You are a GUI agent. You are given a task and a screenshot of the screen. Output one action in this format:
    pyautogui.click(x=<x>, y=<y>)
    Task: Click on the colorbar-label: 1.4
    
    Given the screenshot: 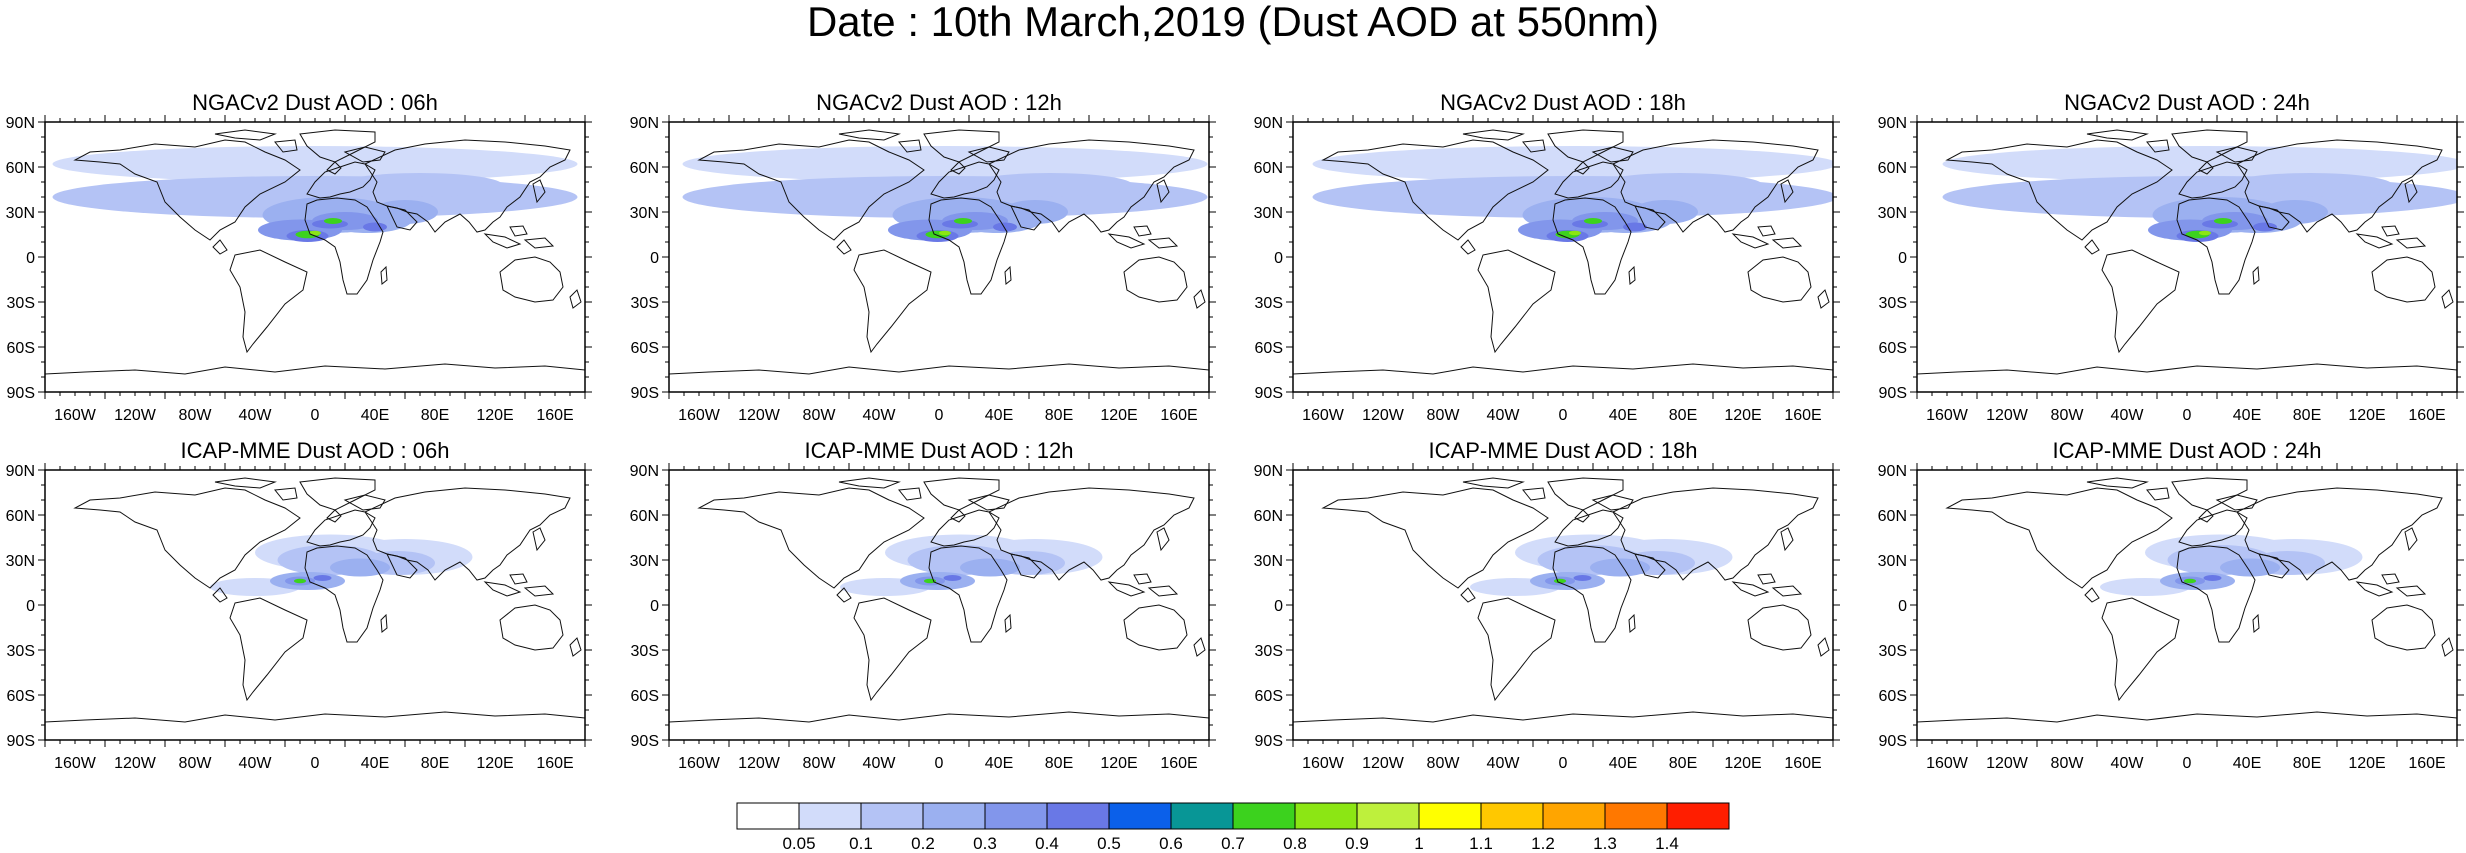 What is the action you would take?
    pyautogui.click(x=1667, y=843)
    